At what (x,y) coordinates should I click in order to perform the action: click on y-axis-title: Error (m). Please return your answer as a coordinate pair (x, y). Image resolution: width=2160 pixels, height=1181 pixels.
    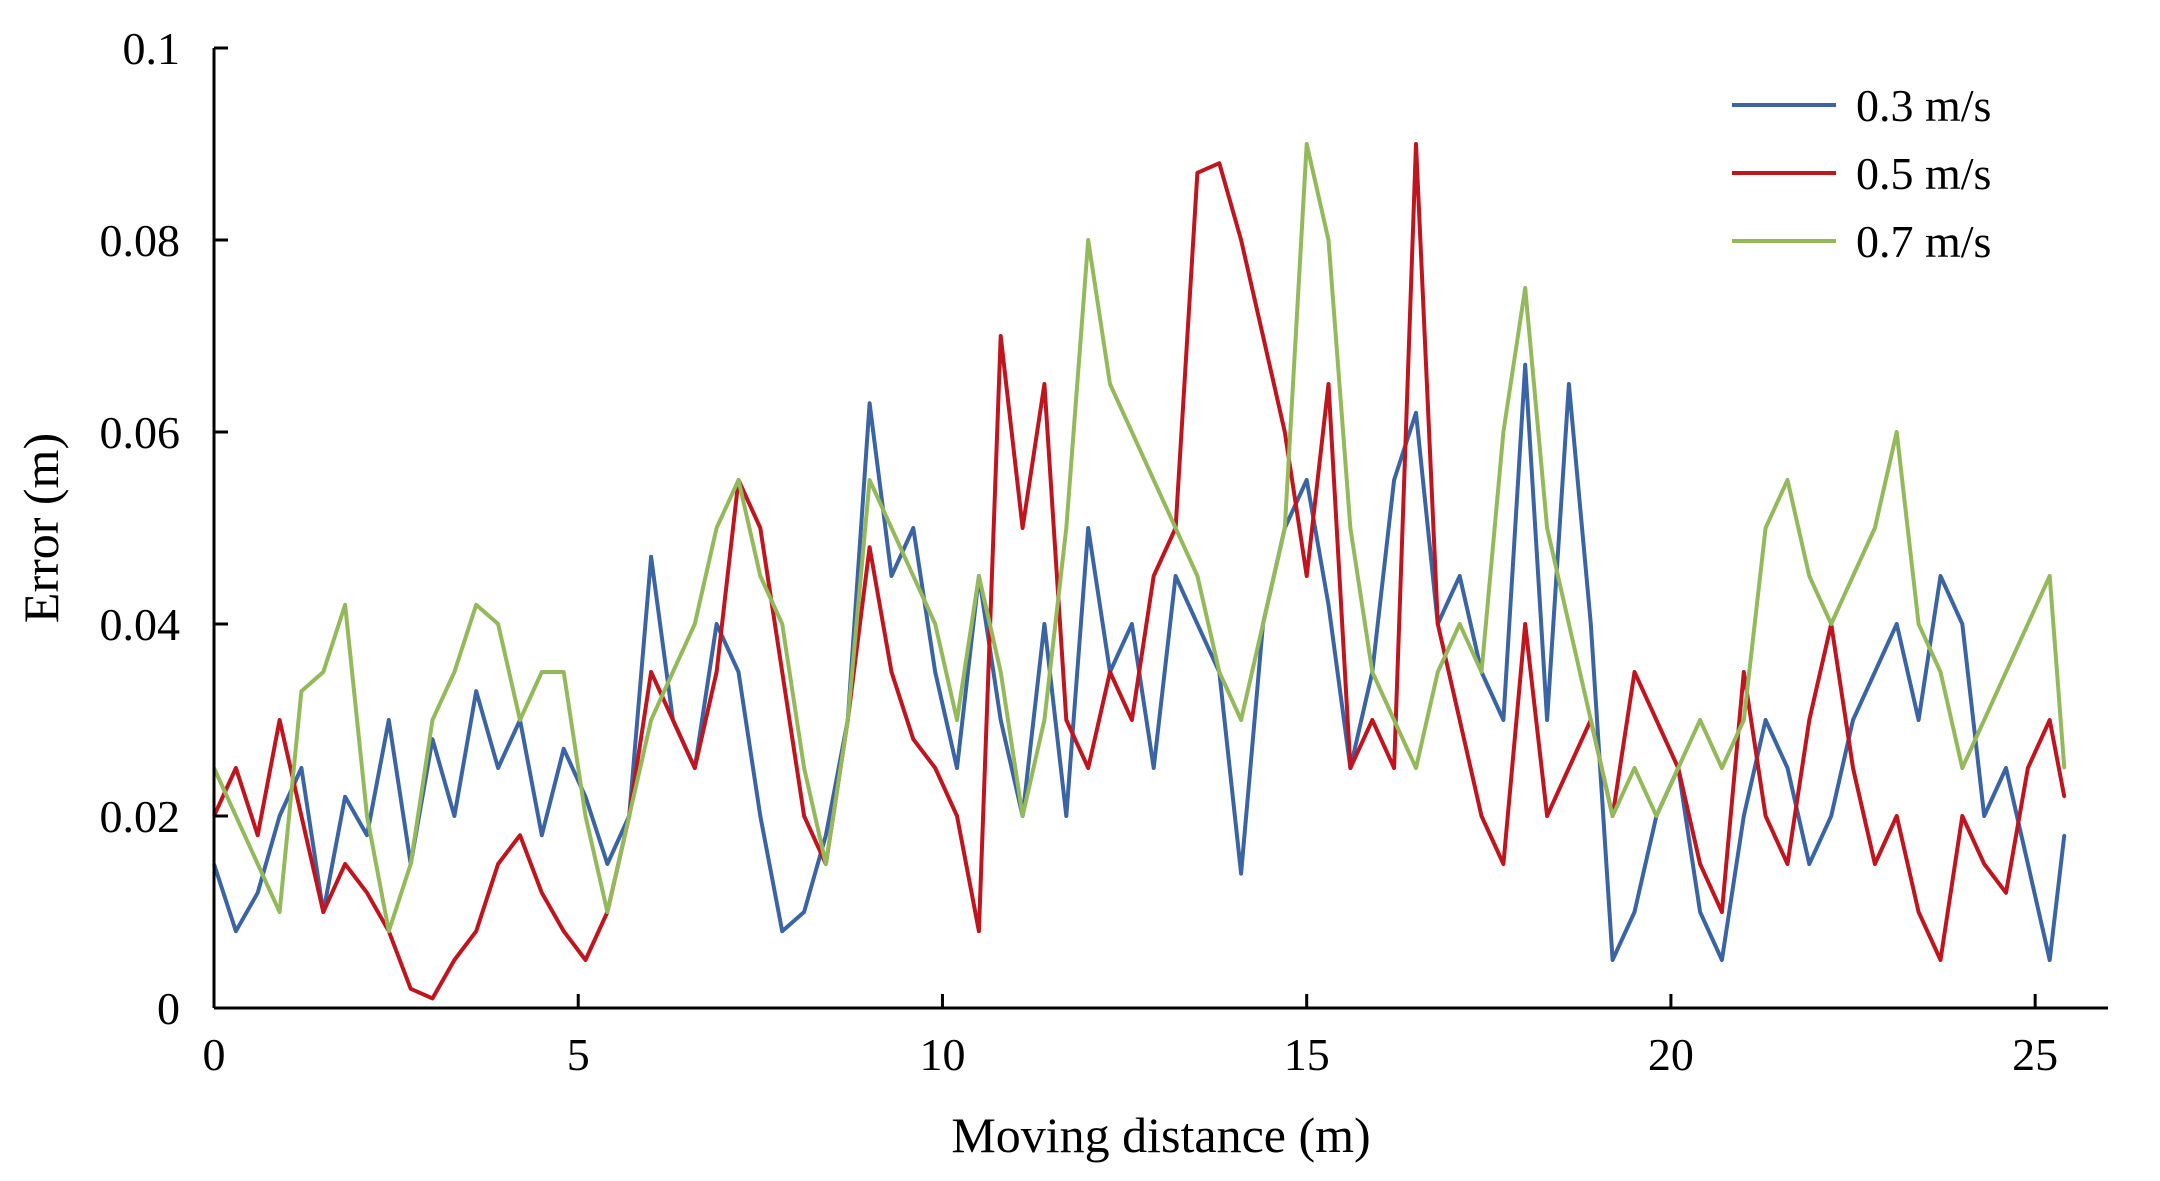
    Looking at the image, I should click on (41, 528).